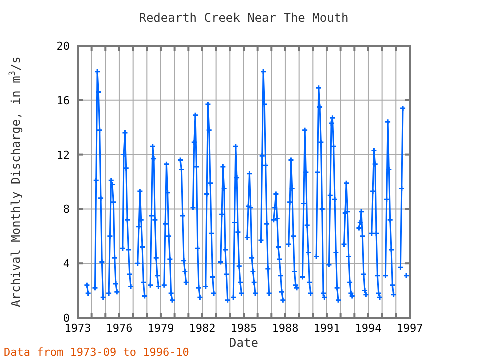 The image size is (480, 360). I want to click on y-tick-label: 20, so click(63, 46).